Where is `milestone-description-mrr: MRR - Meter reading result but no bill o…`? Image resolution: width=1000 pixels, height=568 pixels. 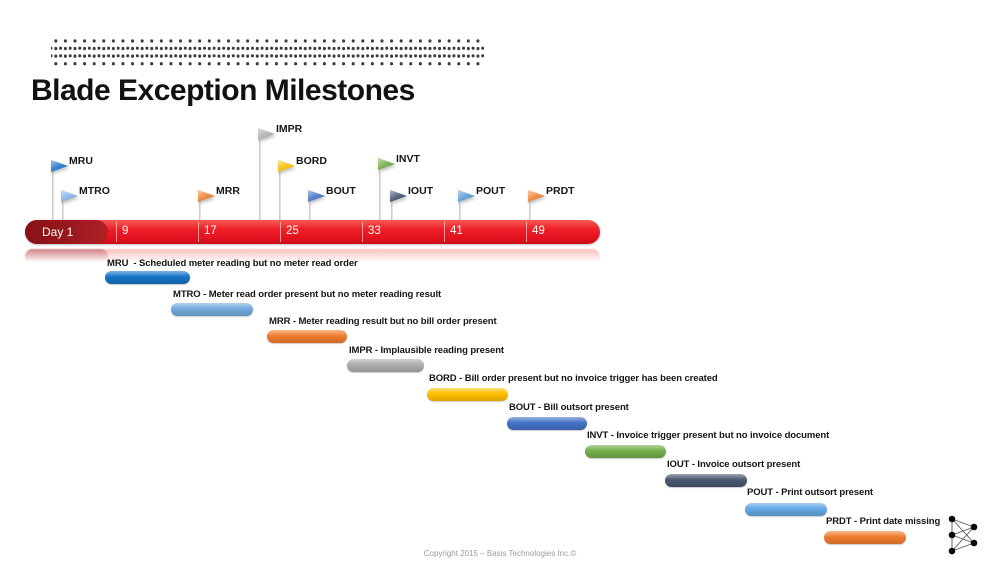 milestone-description-mrr: MRR - Meter reading result but no bill o… is located at coordinates (383, 321).